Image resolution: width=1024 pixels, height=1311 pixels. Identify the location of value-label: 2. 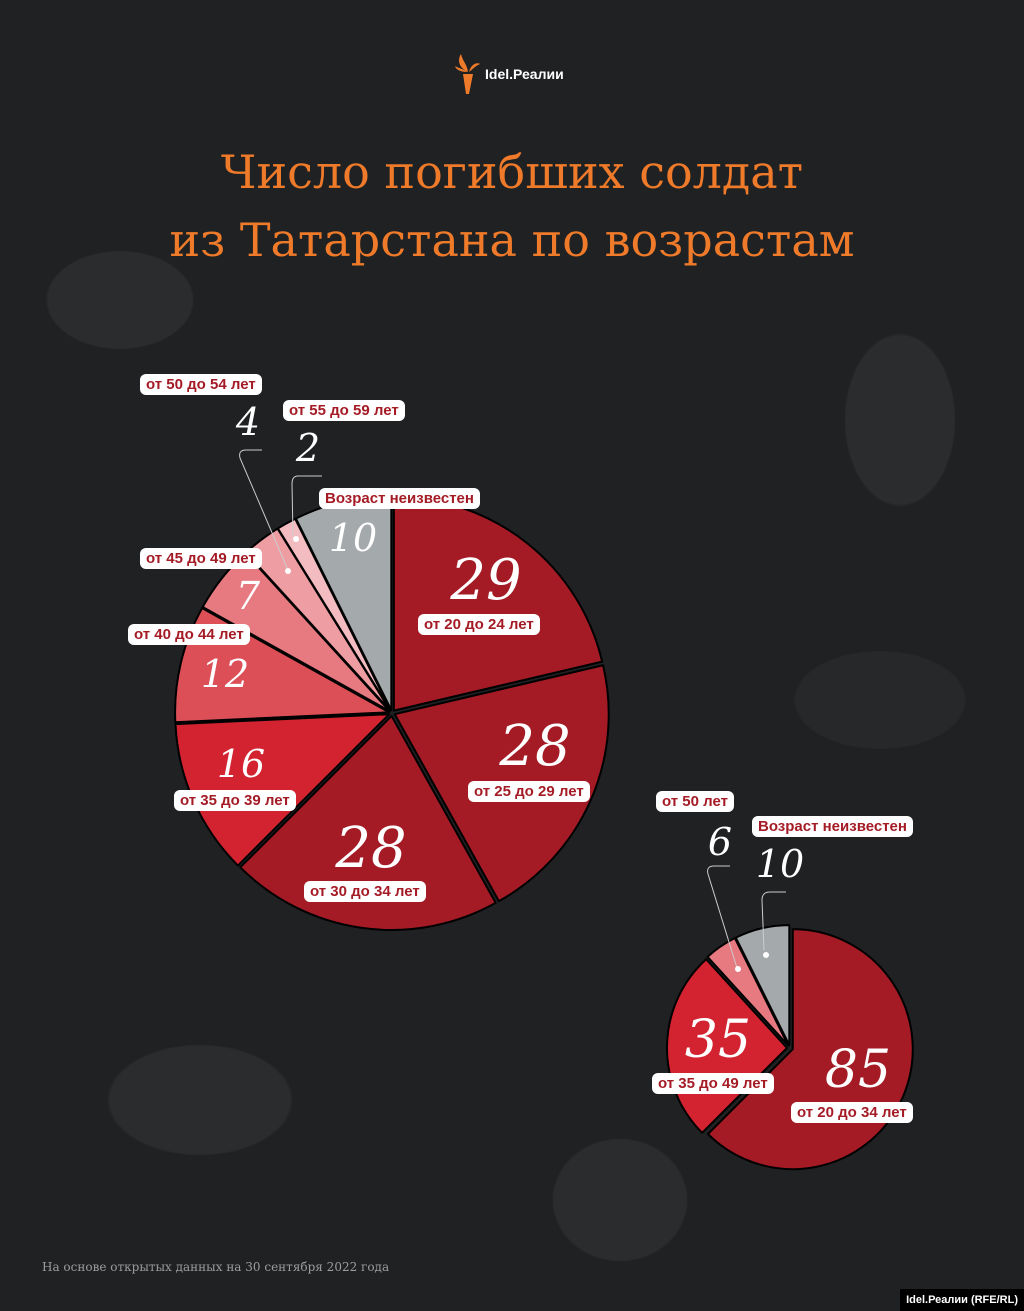
(308, 448).